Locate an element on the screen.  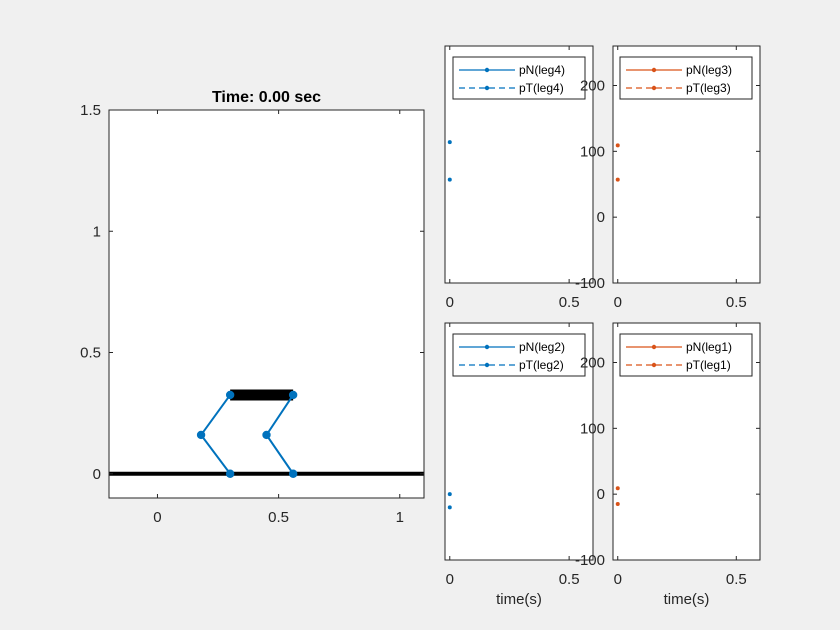
chart-title: Time: 0.00 sec is located at coordinates (266, 97).